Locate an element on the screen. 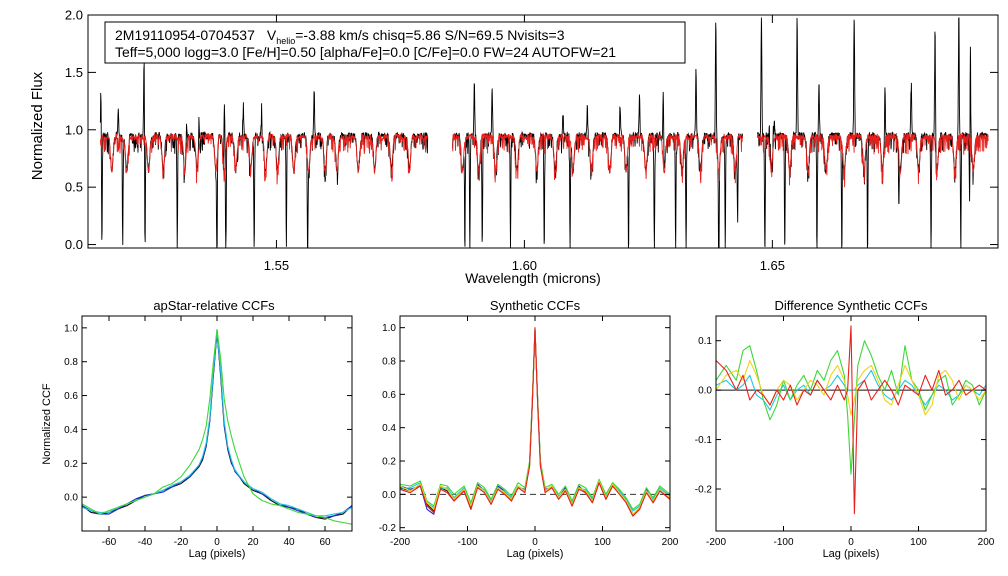 This screenshot has width=1008, height=576. annotation-vhelio-symbol: V is located at coordinates (272, 35).